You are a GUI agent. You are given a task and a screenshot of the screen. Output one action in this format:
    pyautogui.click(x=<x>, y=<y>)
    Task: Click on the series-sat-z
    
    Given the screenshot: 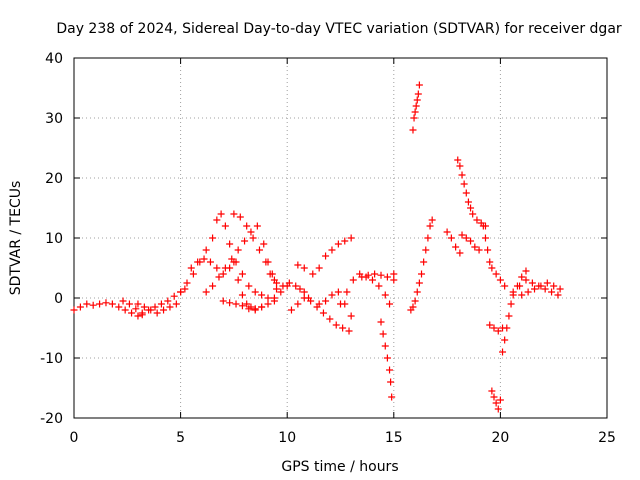 What is the action you would take?
    pyautogui.click(x=541, y=289)
    